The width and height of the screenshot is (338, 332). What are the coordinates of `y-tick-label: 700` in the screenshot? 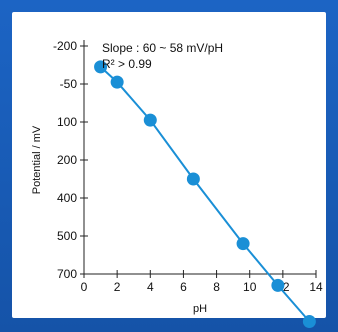 It's located at (67, 274).